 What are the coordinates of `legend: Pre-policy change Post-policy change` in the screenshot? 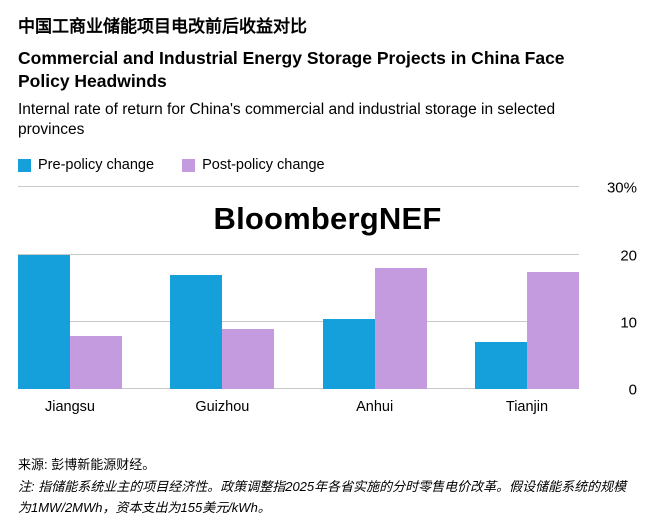 It's located at (327, 165).